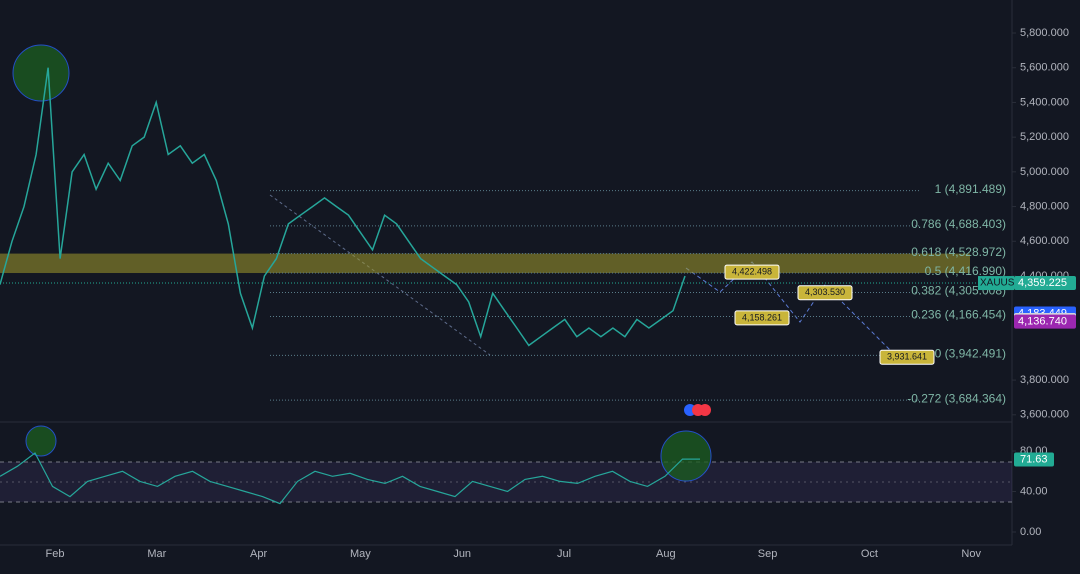 The height and width of the screenshot is (574, 1080). What do you see at coordinates (1044, 415) in the screenshot?
I see `y-tick-label: 3,600.000` at bounding box center [1044, 415].